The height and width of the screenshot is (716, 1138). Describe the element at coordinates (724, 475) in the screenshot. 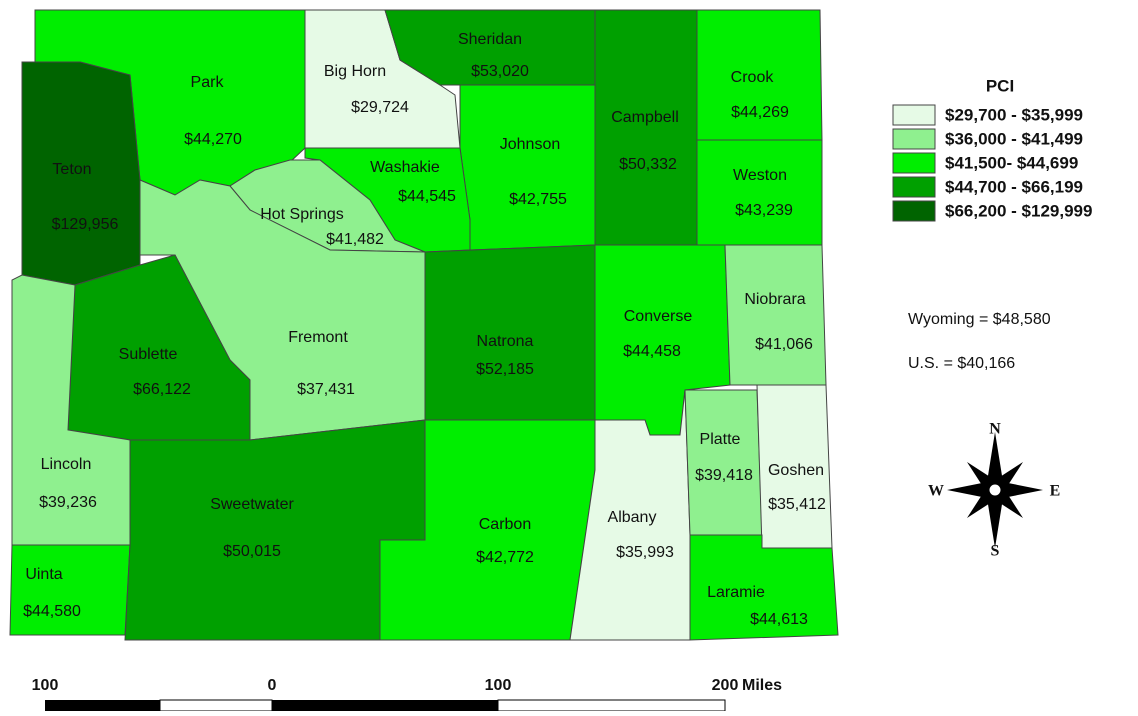

I see `county-pci: $39,418` at that location.